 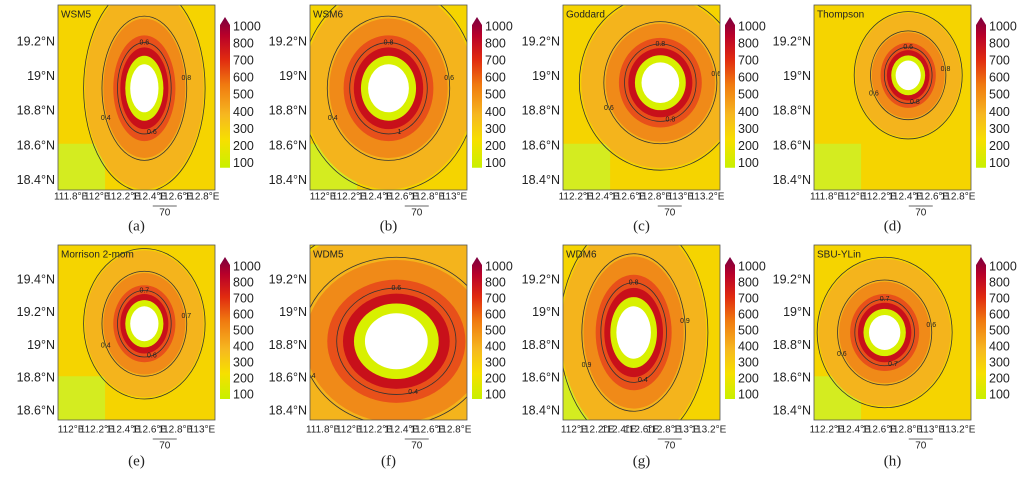 I want to click on y-tick-label: 19.4°N, so click(x=36, y=279).